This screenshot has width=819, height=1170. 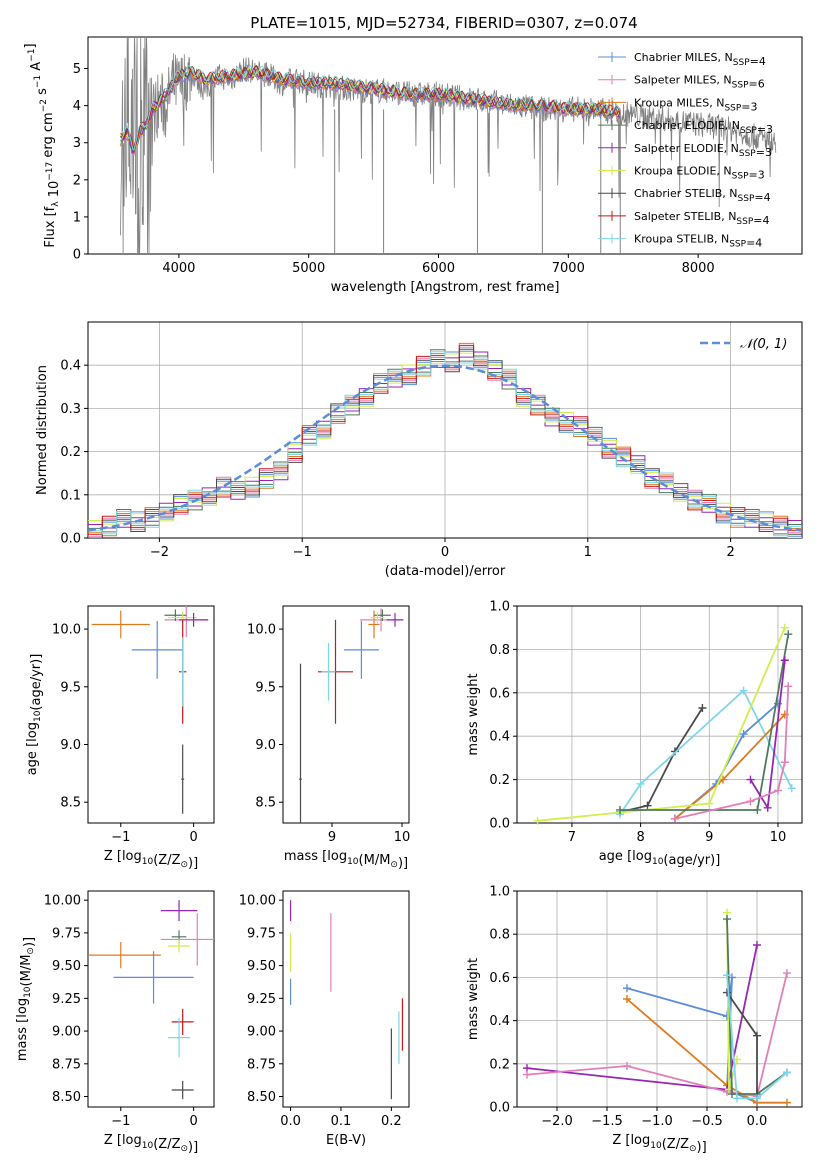 I want to click on spectrum-xtick-label: 5000, so click(x=308, y=268).